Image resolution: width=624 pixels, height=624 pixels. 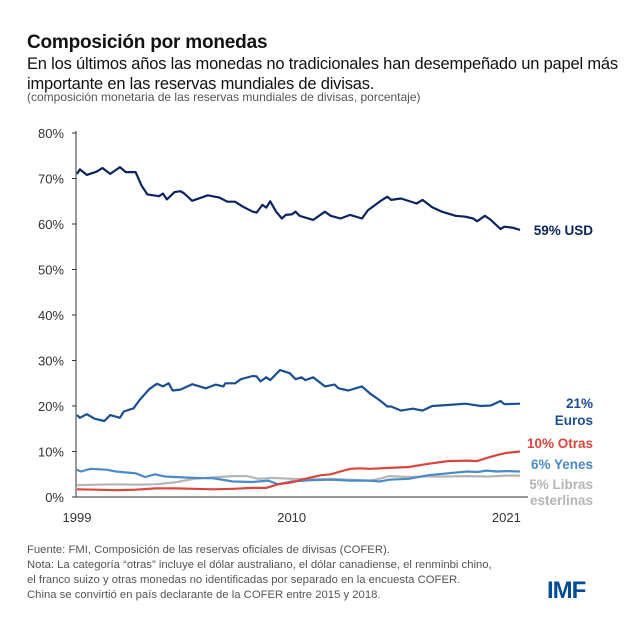 What do you see at coordinates (506, 517) in the screenshot?
I see `x-tick-label: 2021` at bounding box center [506, 517].